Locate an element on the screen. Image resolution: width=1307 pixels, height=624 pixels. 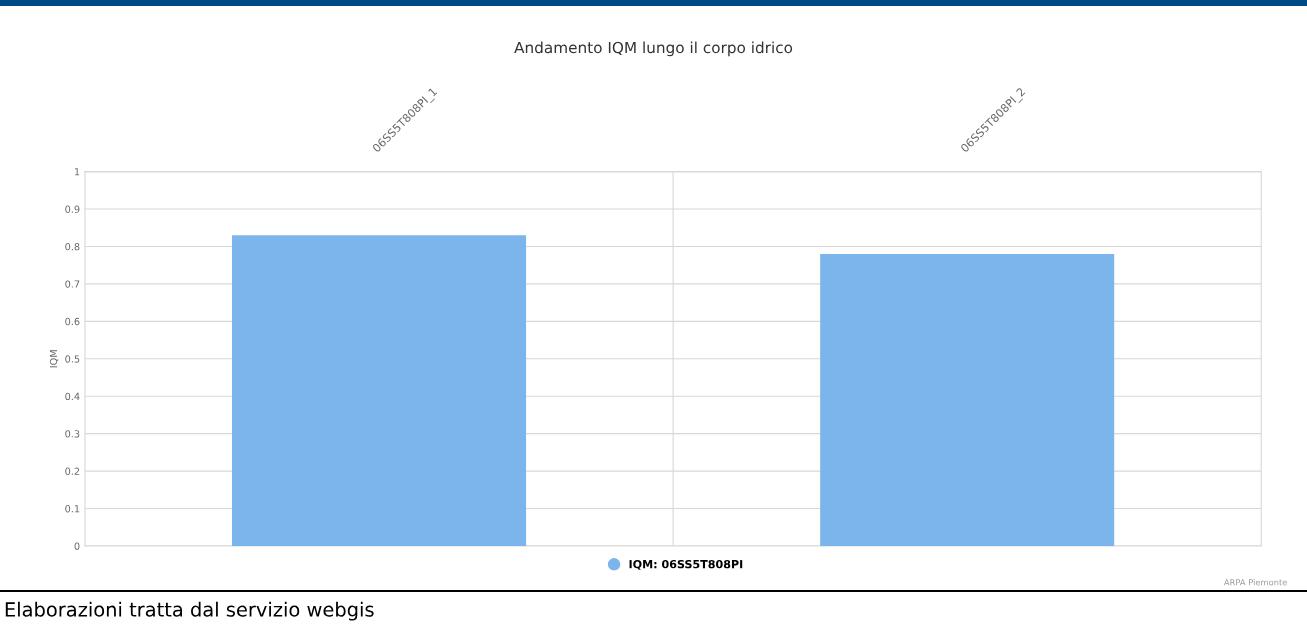
y-tick-label: 0.2 is located at coordinates (72, 471).